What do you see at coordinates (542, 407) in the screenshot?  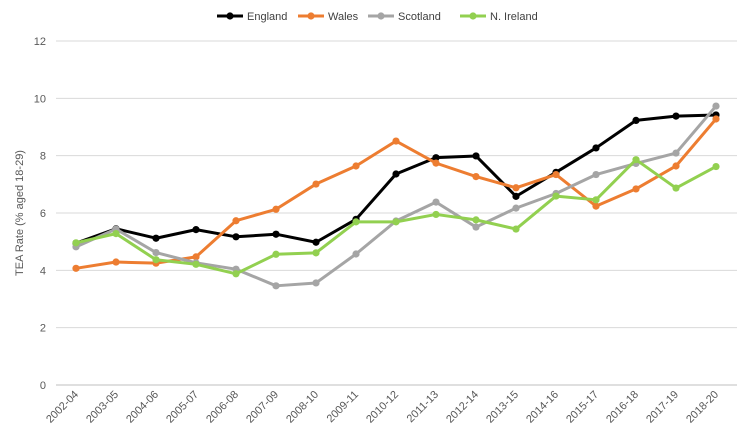 I see `x-tick-label: 2014-16` at bounding box center [542, 407].